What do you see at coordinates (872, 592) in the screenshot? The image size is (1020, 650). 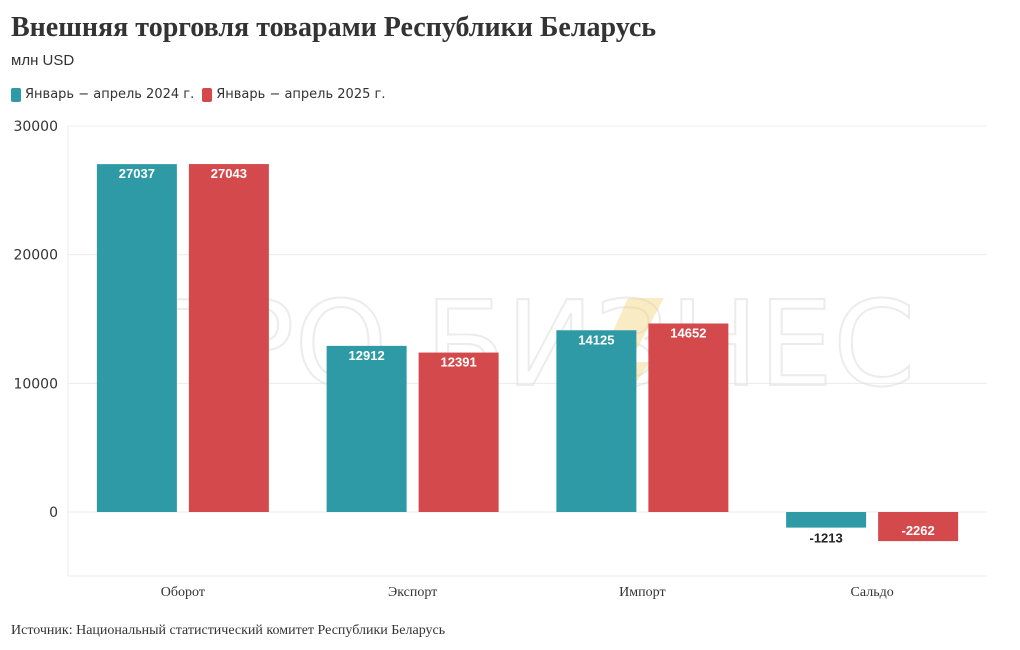 I see `x-tick-label-3: Сальдо` at bounding box center [872, 592].